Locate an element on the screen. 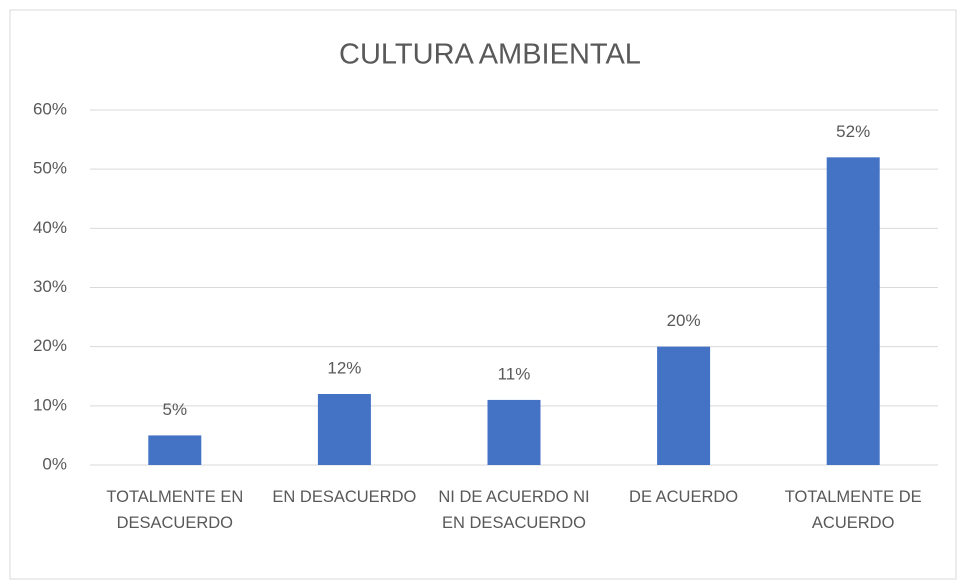 This screenshot has height=580, width=957. chart-title: CULTURA AMBIENTAL is located at coordinates (490, 55).